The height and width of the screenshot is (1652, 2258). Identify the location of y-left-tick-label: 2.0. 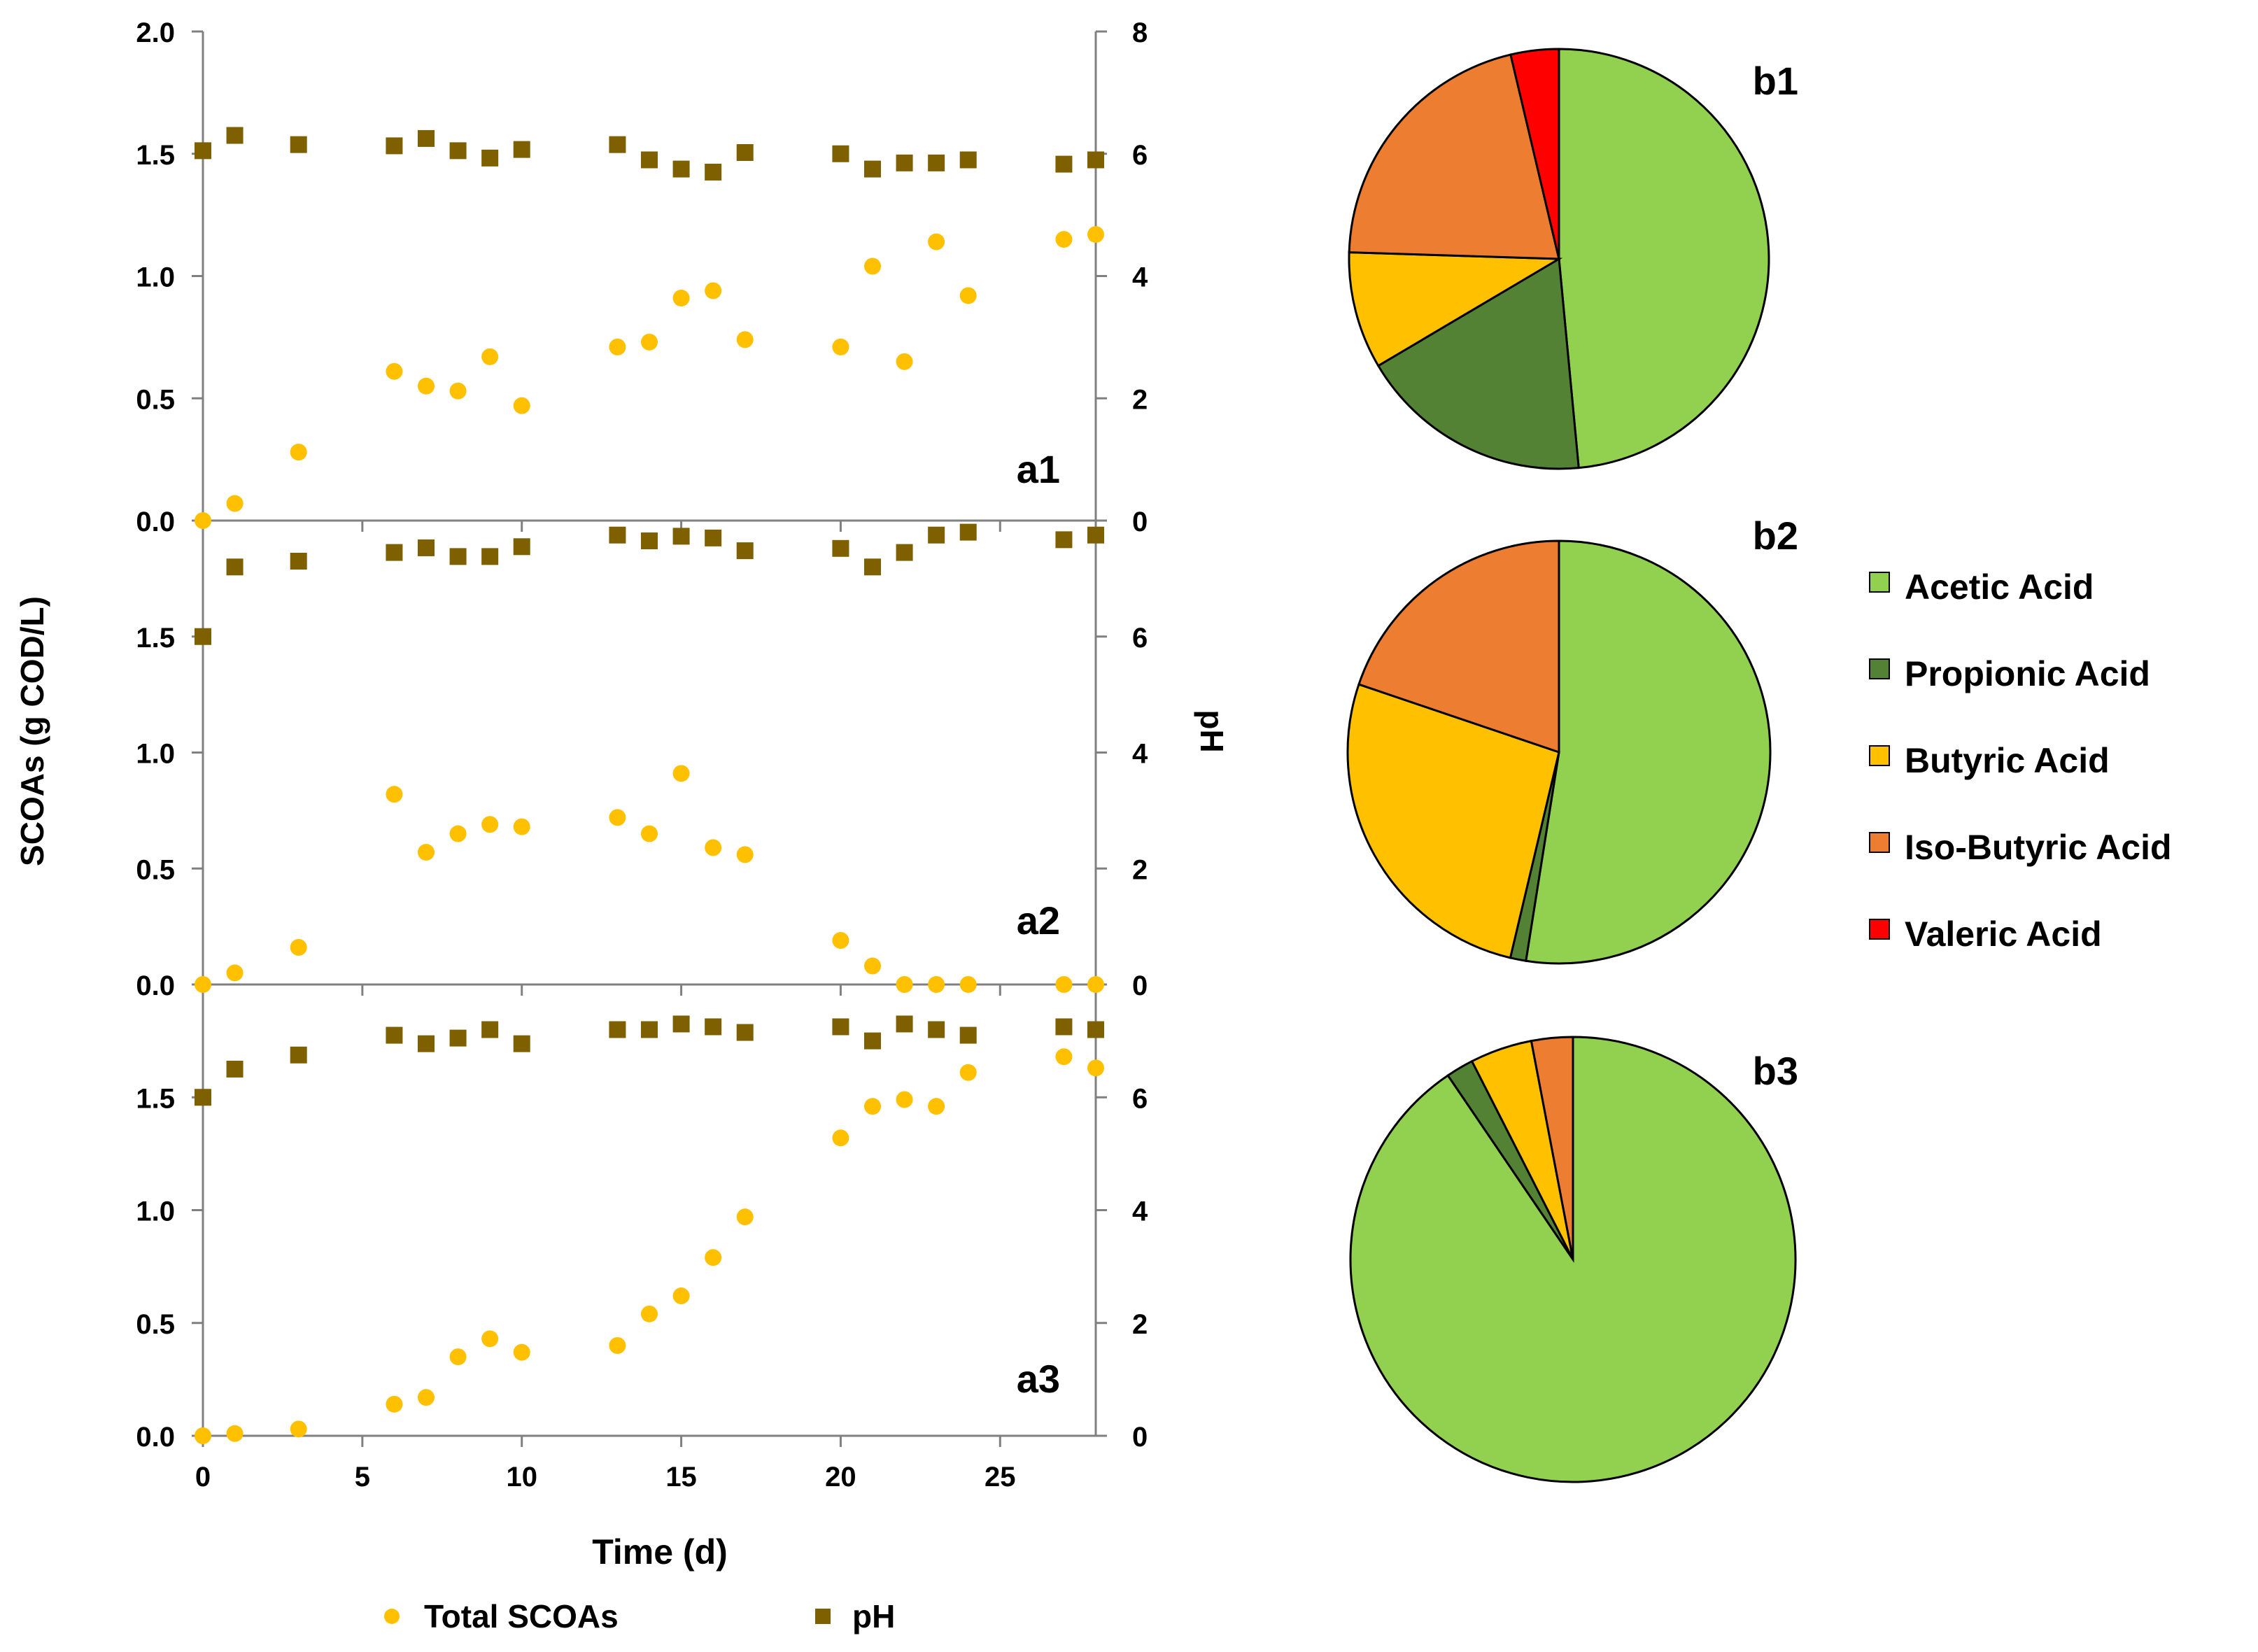
(155, 32).